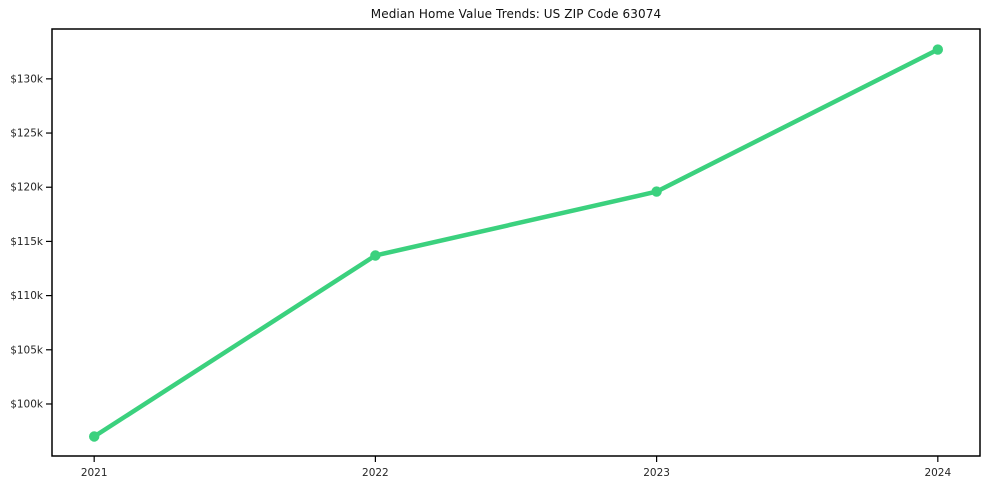 The height and width of the screenshot is (490, 990). What do you see at coordinates (27, 242) in the screenshot?
I see `y-tick-label: $115k` at bounding box center [27, 242].